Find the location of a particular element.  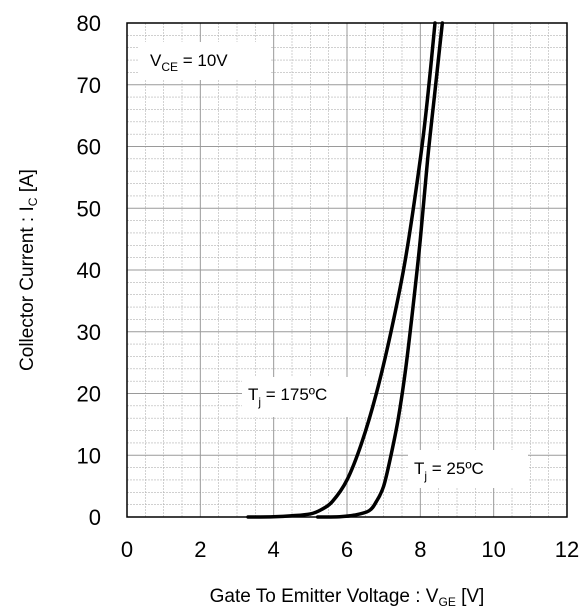

y-tick-label: 60 is located at coordinates (89, 147).